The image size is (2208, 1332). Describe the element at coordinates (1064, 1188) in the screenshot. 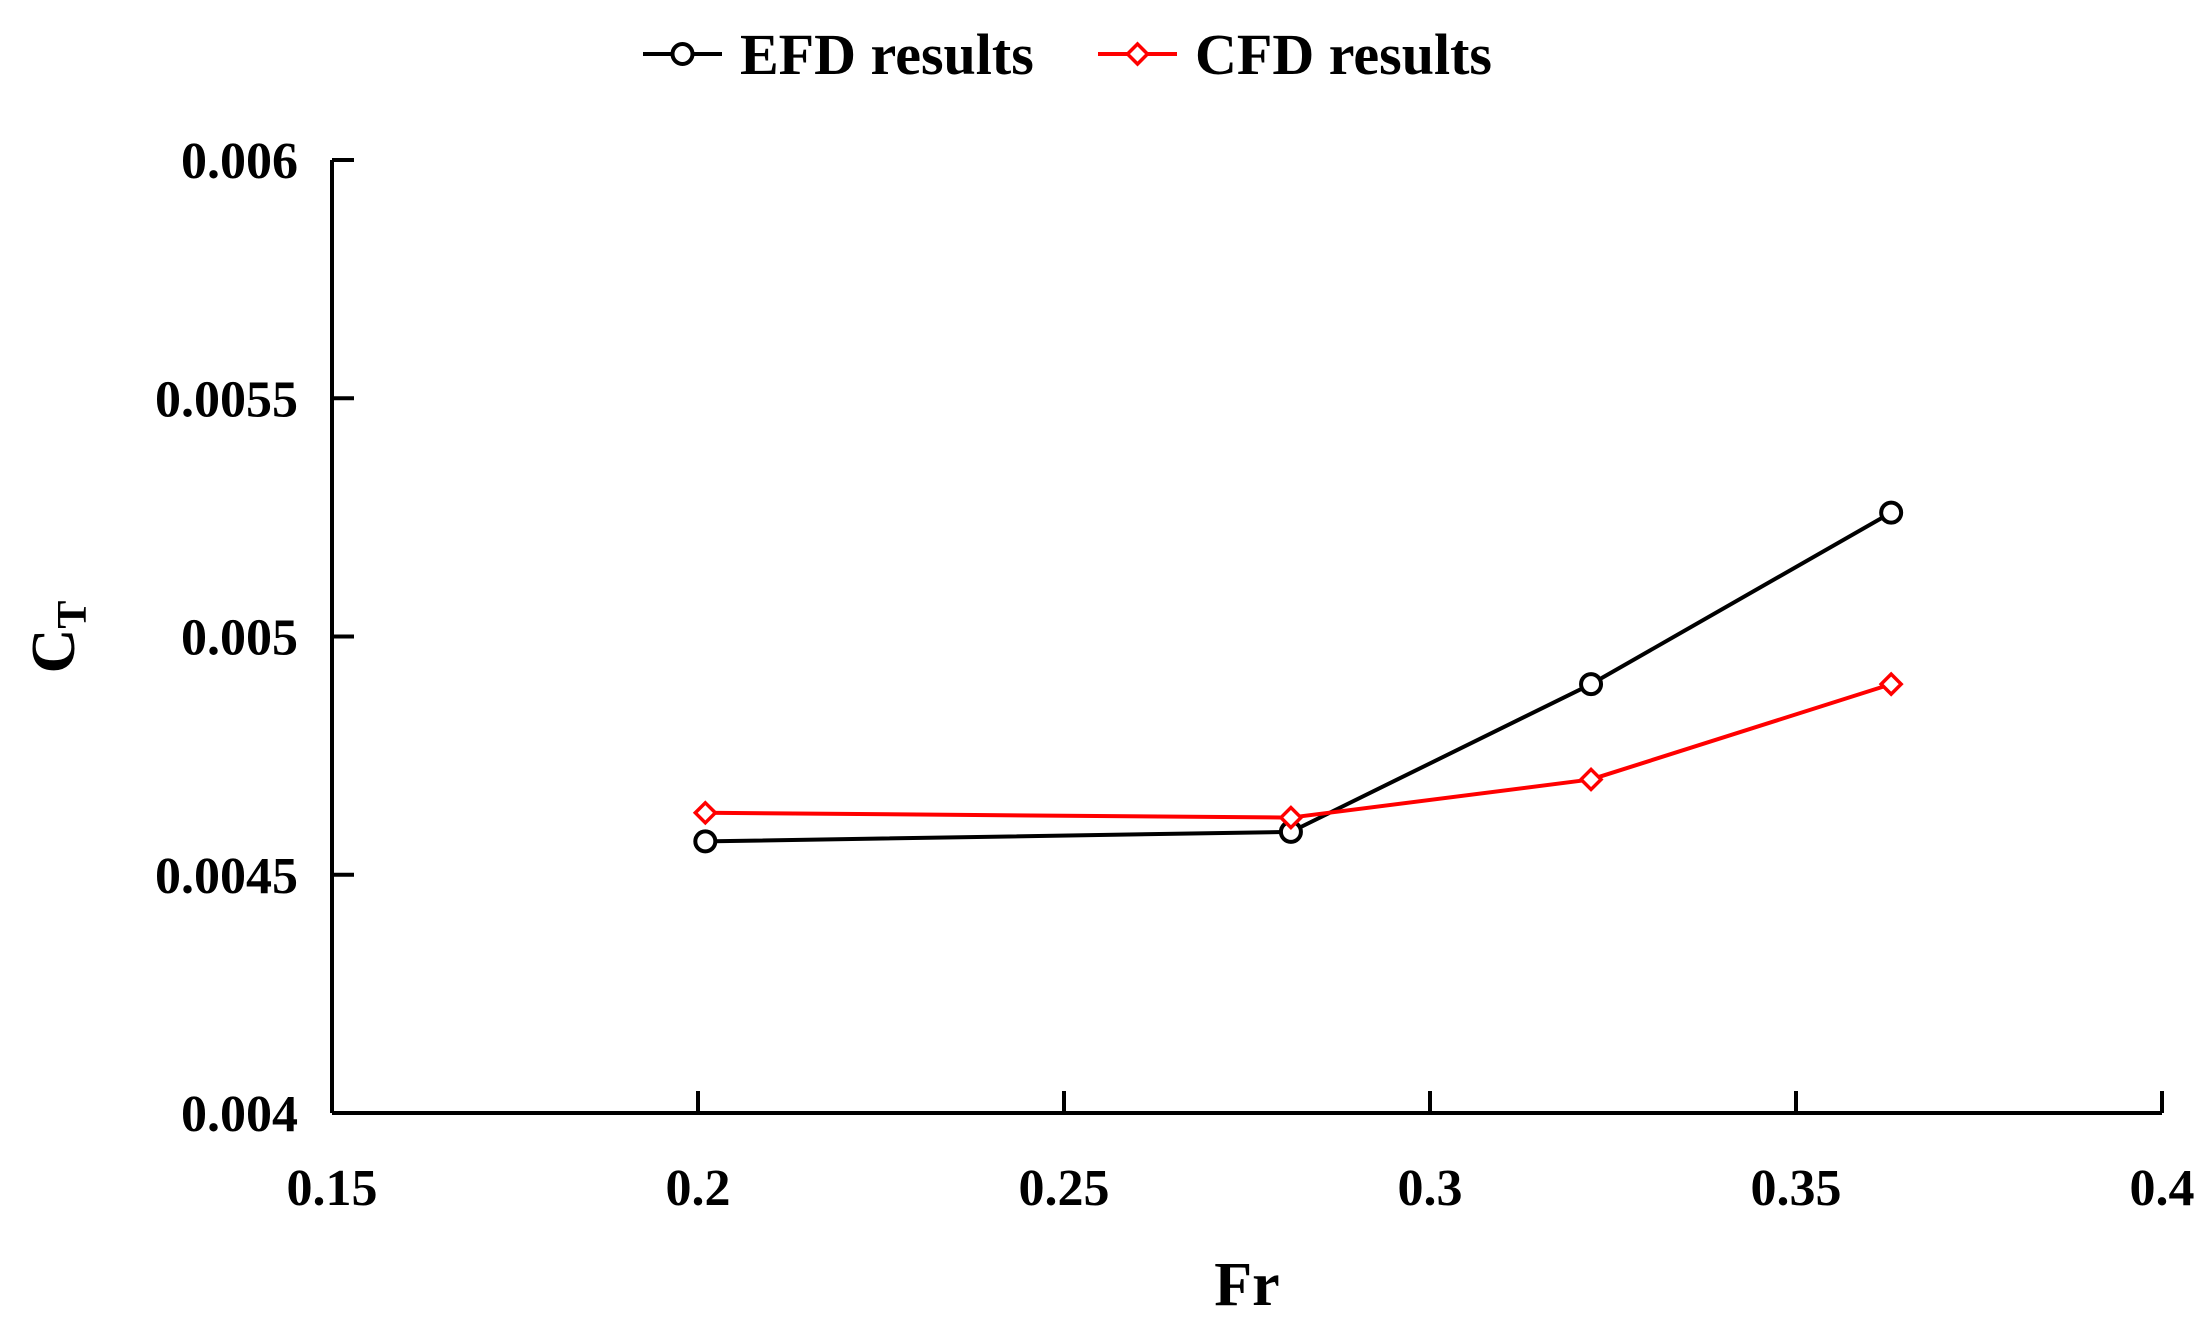

I see `x-tick-label: 0.25` at that location.